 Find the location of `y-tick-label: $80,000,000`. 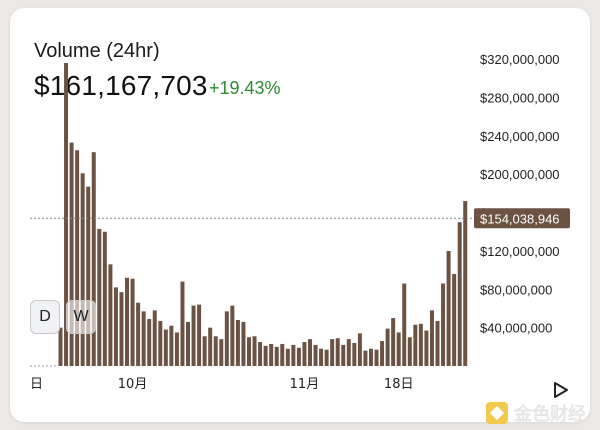

y-tick-label: $80,000,000 is located at coordinates (516, 289).